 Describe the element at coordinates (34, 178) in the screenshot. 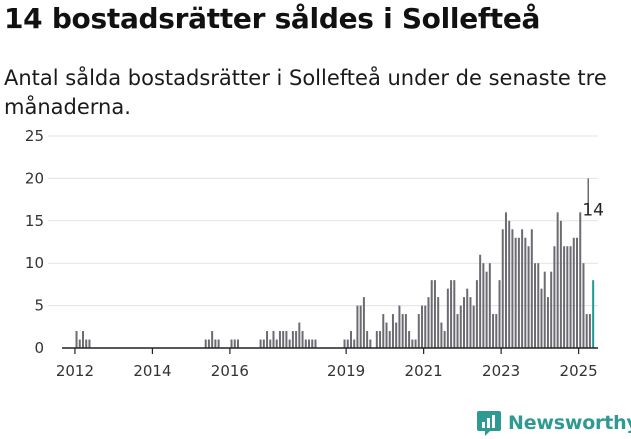

I see `y-tick-label: 20` at that location.